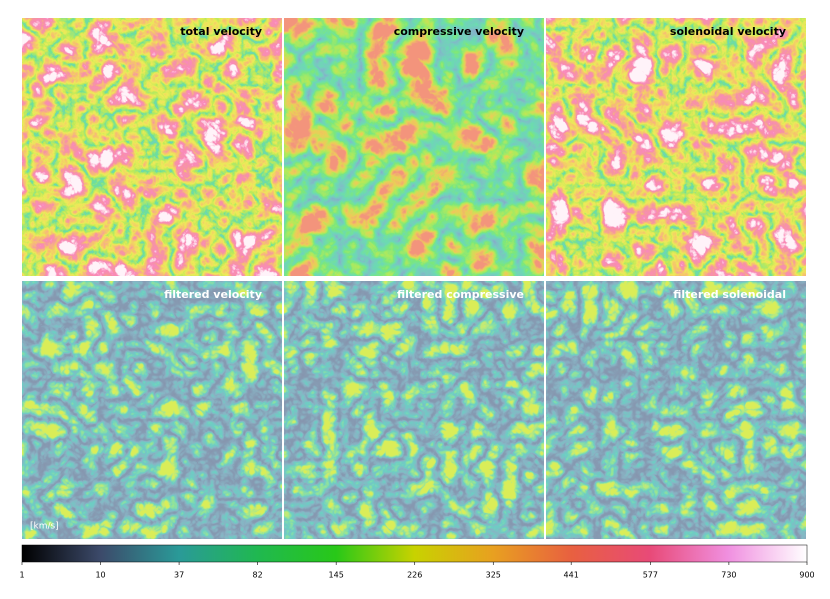 The image size is (830, 599). Describe the element at coordinates (221, 31) in the screenshot. I see `panel-title: total velocity` at that location.